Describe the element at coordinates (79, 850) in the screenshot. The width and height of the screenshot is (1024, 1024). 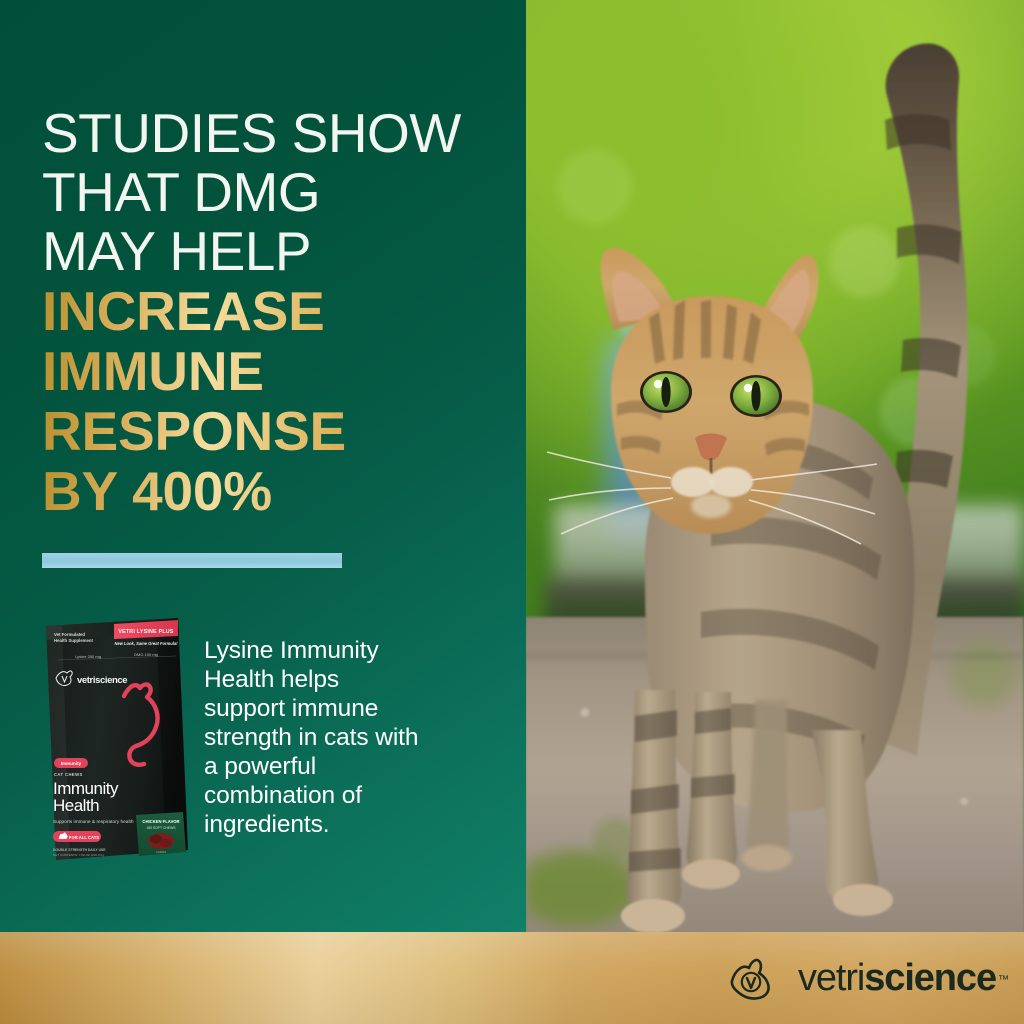
I see `pouch-footer-line1: DOUBLE STRENGTH DAILY USE` at that location.